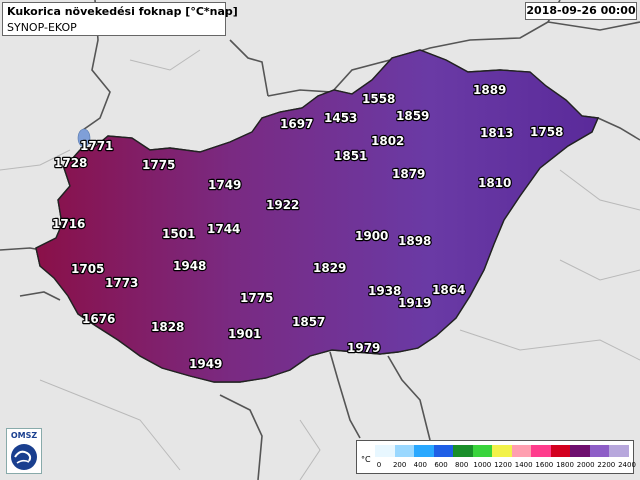 Image resolution: width=640 pixels, height=480 pixels. Describe the element at coordinates (70, 163) in the screenshot. I see `station-value: 1728` at that location.